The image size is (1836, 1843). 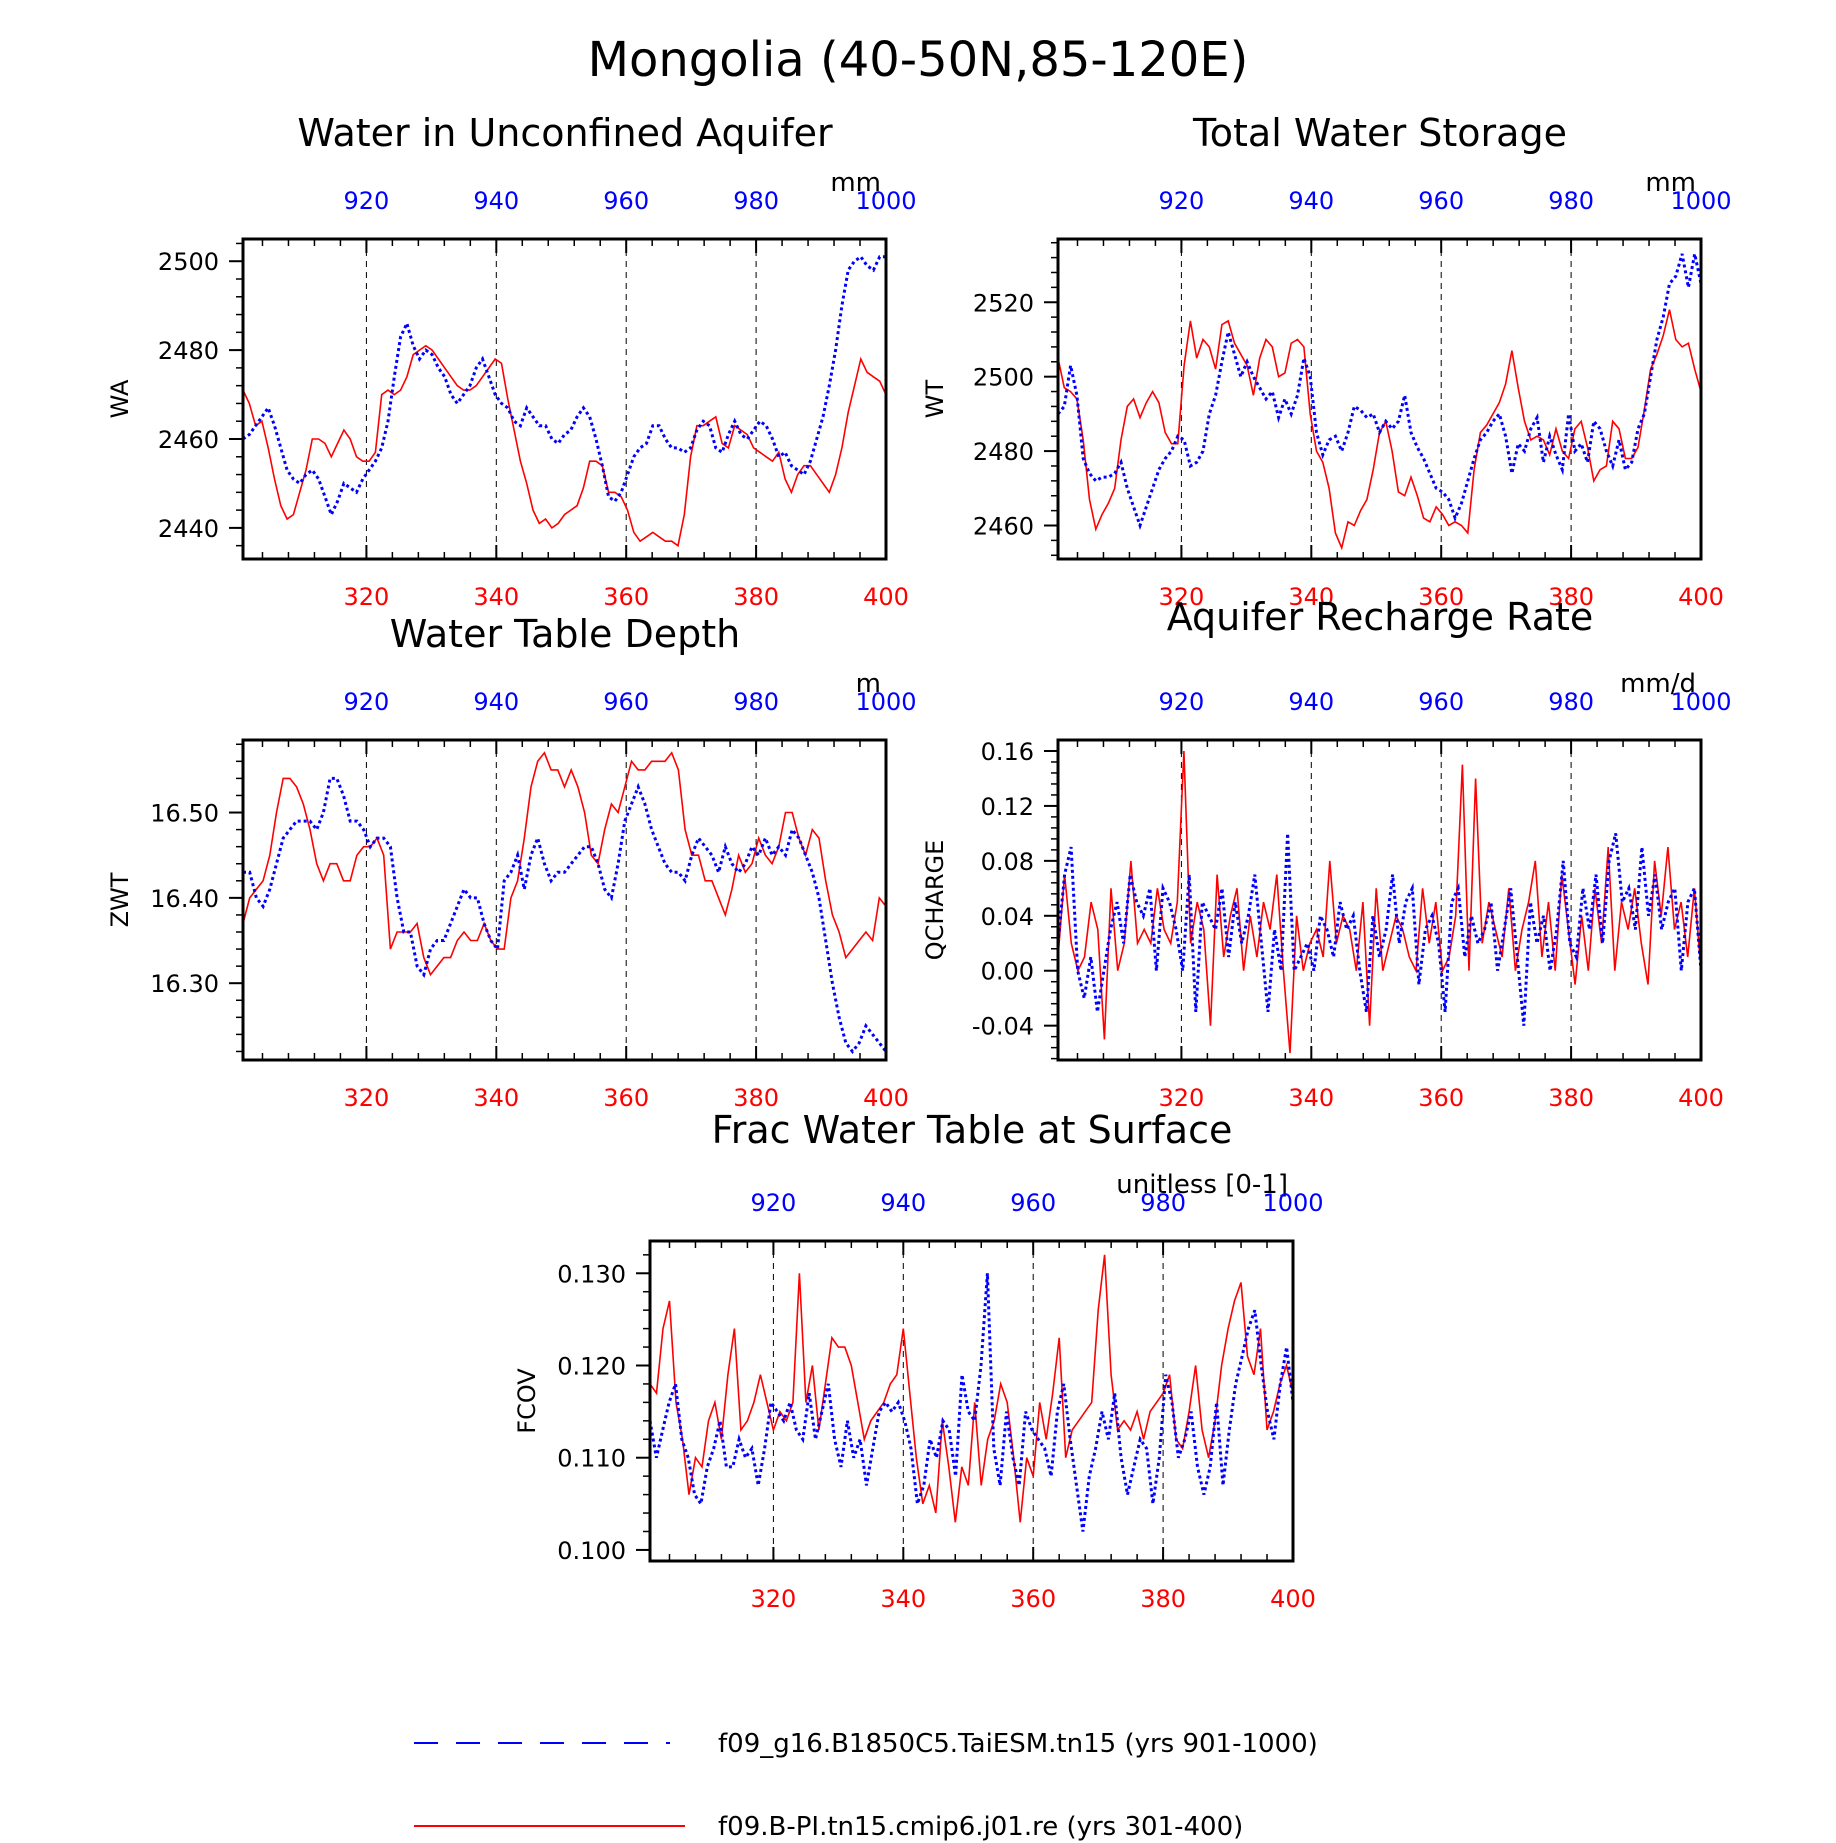 What do you see at coordinates (972, 1130) in the screenshot?
I see `panel-title: Frac Water Table at Surface` at bounding box center [972, 1130].